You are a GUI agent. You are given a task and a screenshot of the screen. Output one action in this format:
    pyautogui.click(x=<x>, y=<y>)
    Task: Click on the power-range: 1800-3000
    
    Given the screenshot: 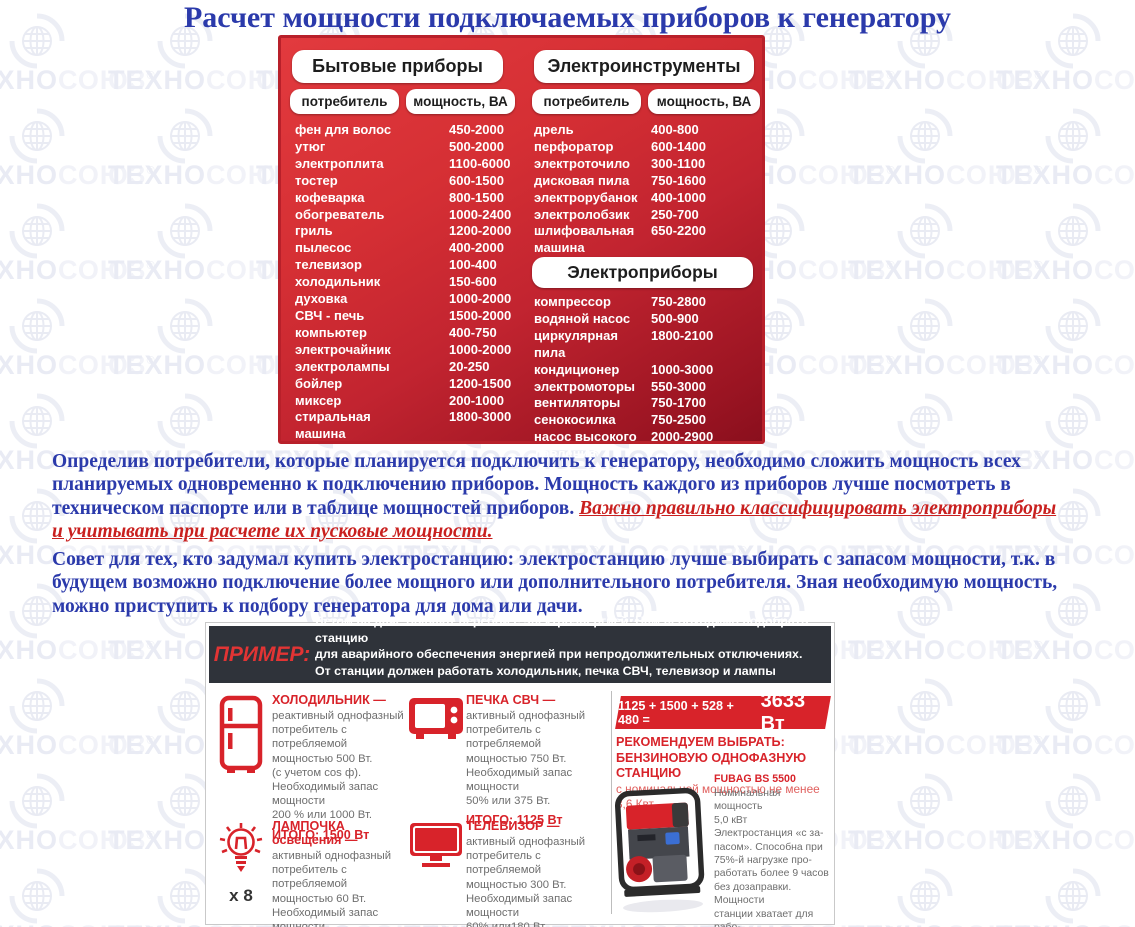 What is the action you would take?
    pyautogui.click(x=480, y=417)
    